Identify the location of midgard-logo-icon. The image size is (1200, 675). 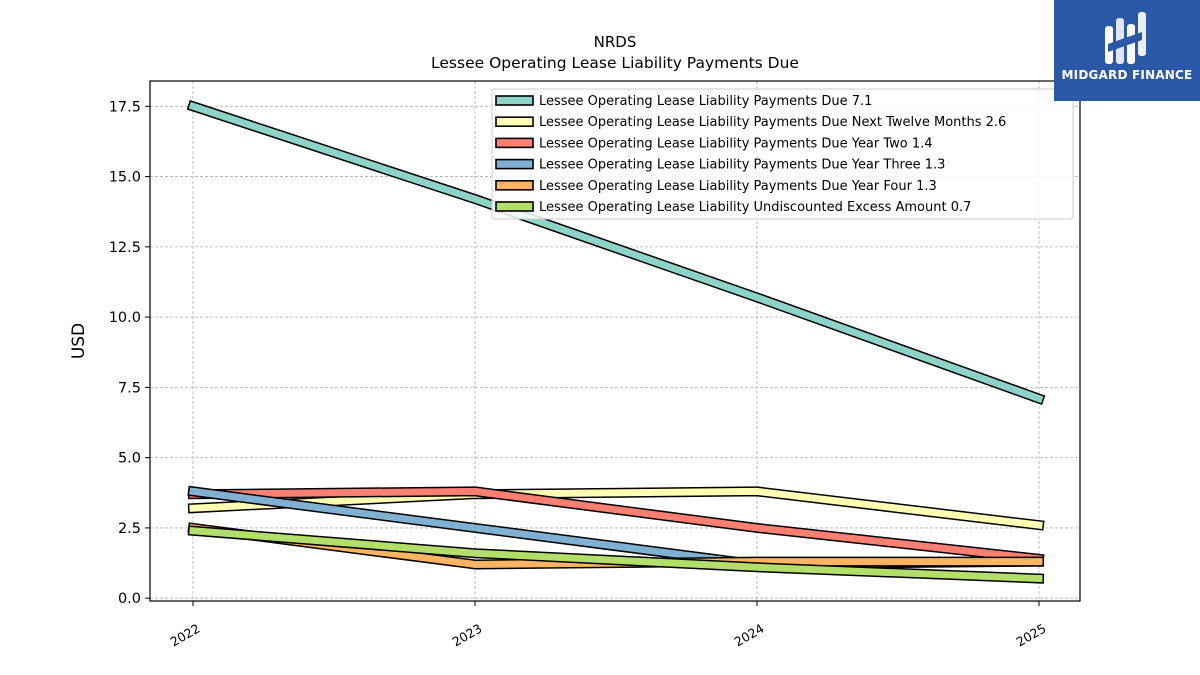
(1125, 38).